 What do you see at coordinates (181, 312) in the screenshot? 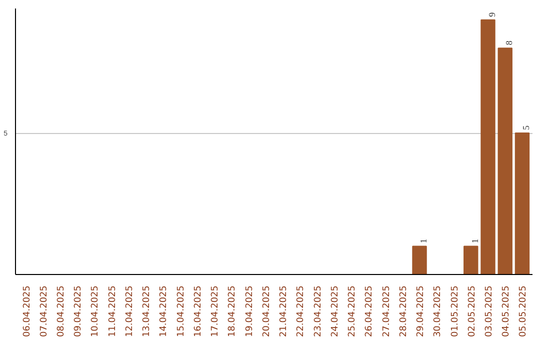
I see `x-tick-label: 15.04.2025` at bounding box center [181, 312].